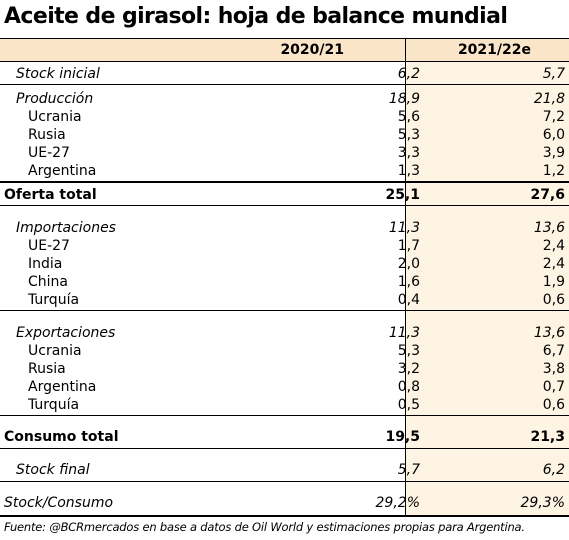 Image resolution: width=569 pixels, height=540 pixels. I want to click on value-2020-21: 3,3, so click(408, 153).